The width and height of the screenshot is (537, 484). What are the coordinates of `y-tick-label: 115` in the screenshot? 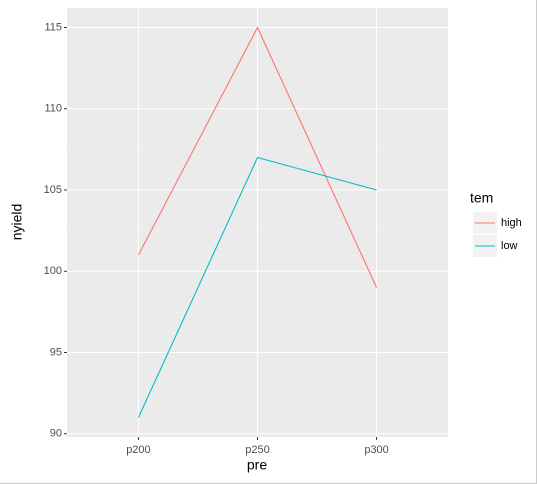 It's located at (53, 27).